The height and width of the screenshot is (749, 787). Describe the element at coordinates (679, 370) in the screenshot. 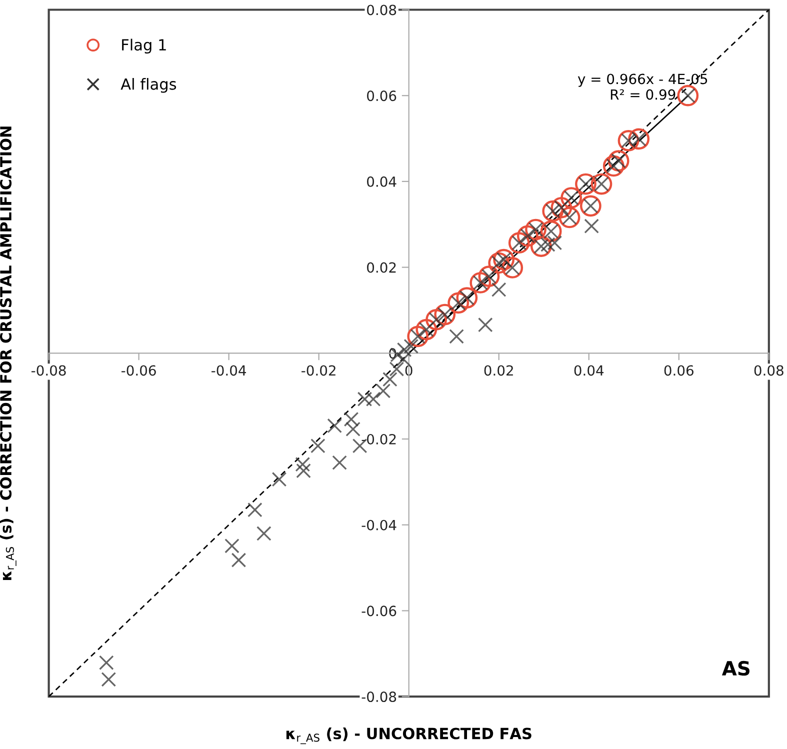

I see `x-tick-label: 0.06` at that location.